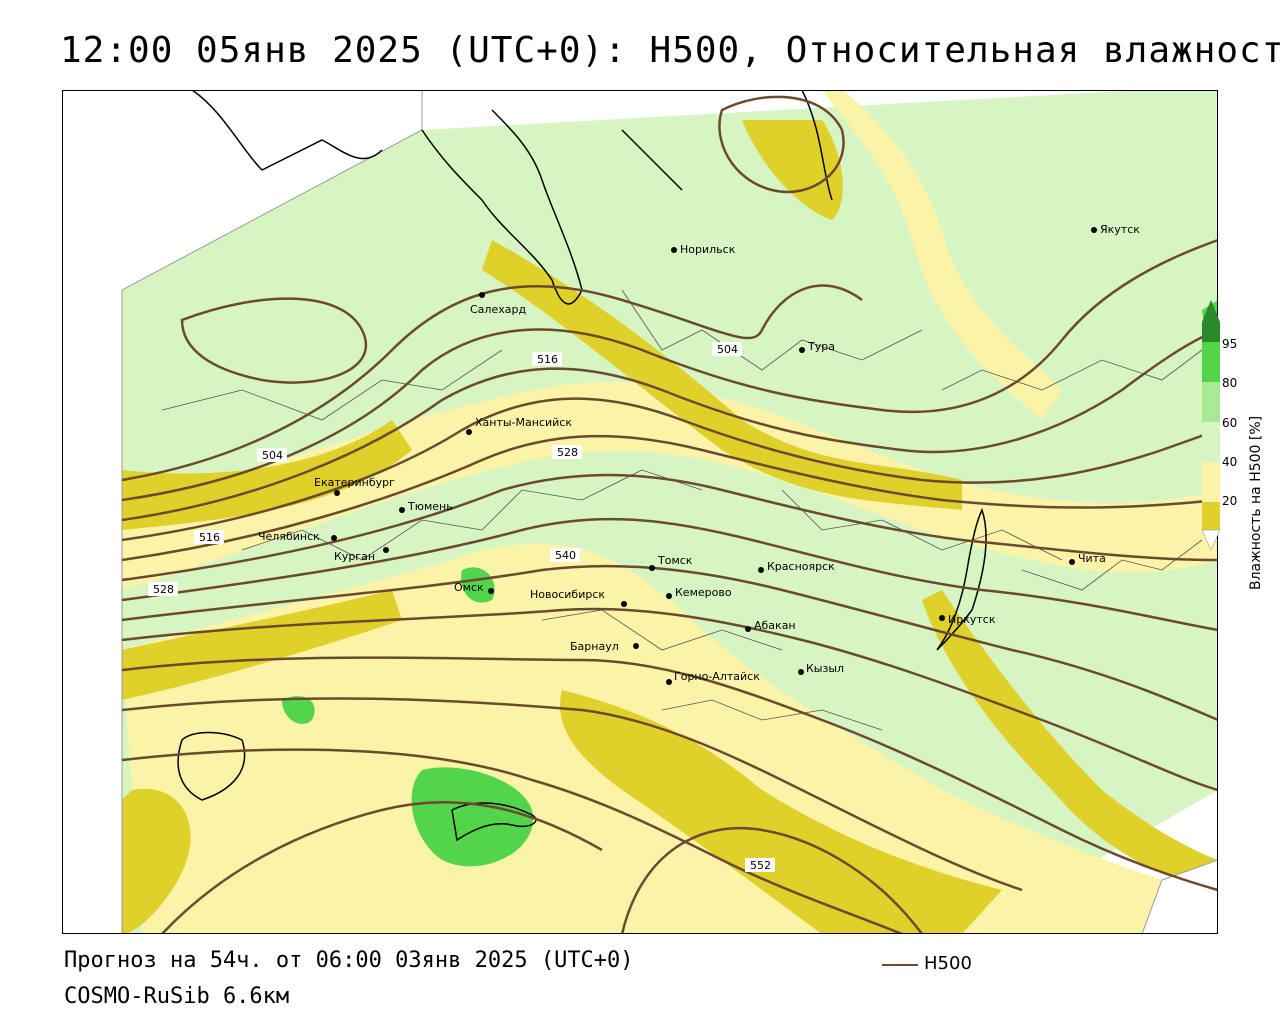 Image resolution: width=1280 pixels, height=1024 pixels. What do you see at coordinates (469, 587) in the screenshot?
I see `city-label: Омск` at bounding box center [469, 587].